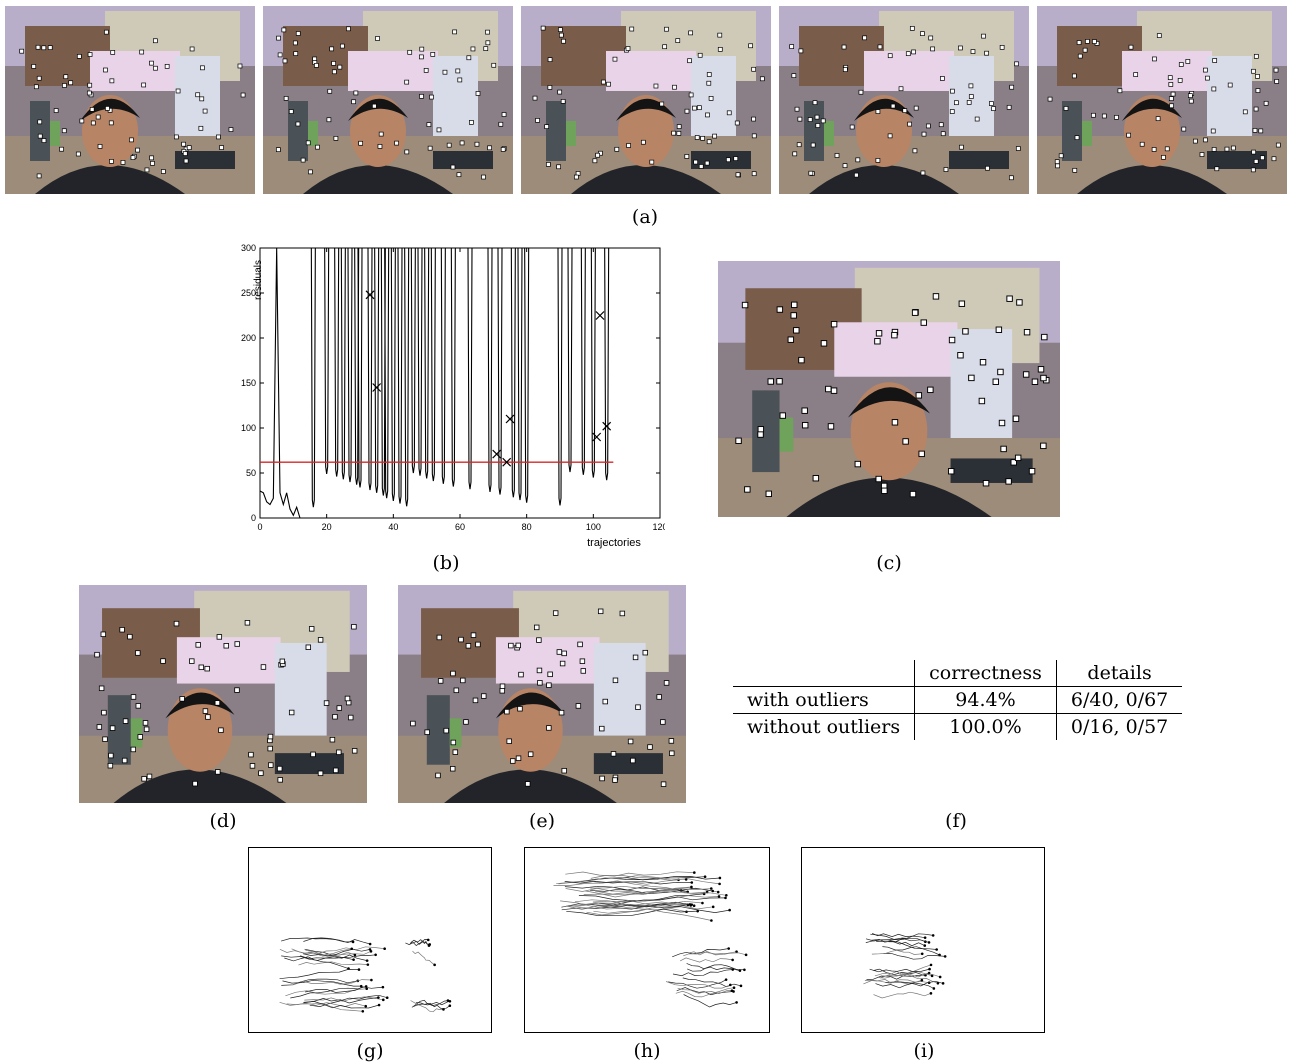  What do you see at coordinates (924, 1051) in the screenshot?
I see `caption-i: (i)` at bounding box center [924, 1051].